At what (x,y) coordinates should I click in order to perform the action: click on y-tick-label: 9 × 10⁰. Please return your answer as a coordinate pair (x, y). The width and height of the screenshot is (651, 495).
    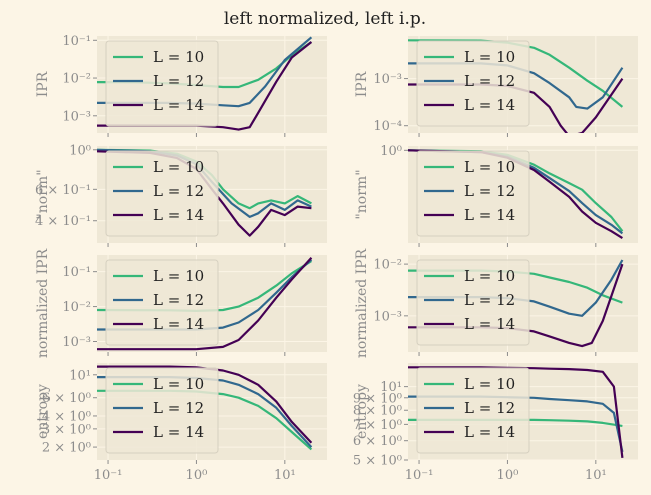
    Looking at the image, I should click on (377, 398).